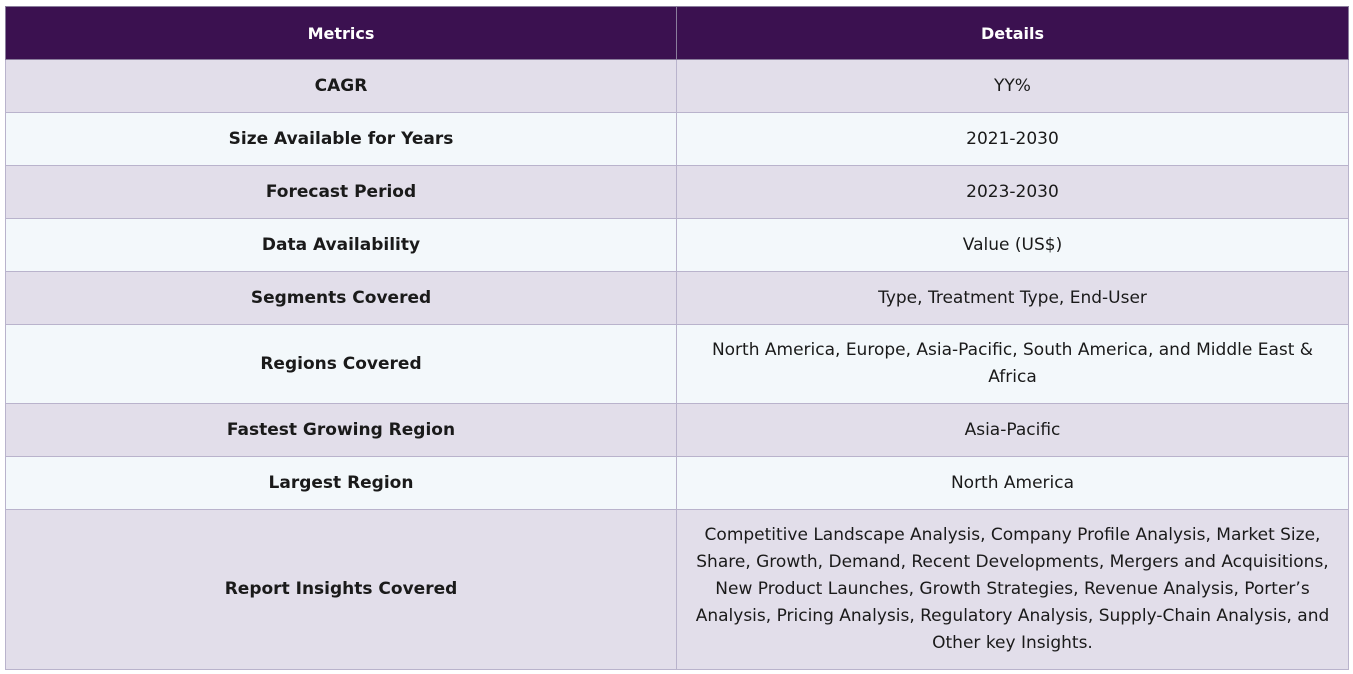  Describe the element at coordinates (341, 364) in the screenshot. I see `metric-cell: Regions Covered` at that location.